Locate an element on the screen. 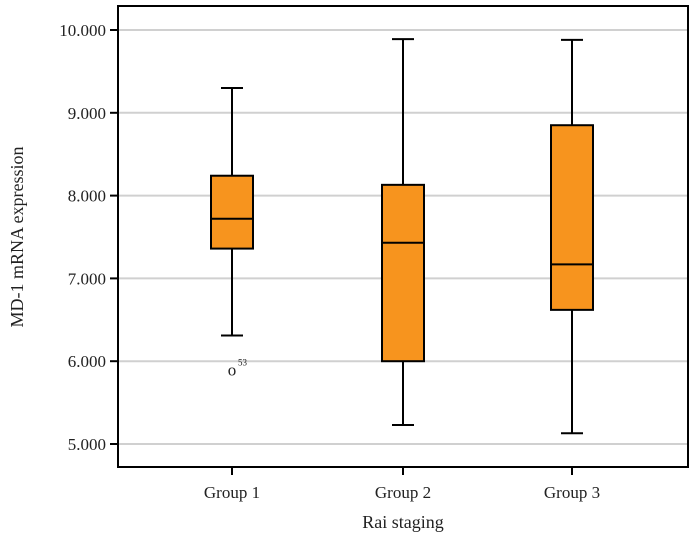 This screenshot has height=537, width=694. y-tick-label: 9.000 is located at coordinates (87, 113).